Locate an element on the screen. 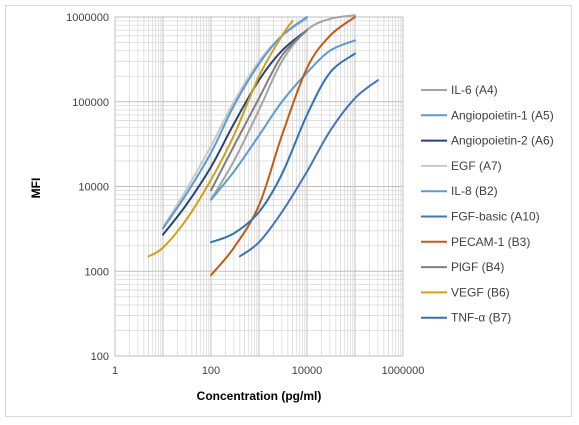 The height and width of the screenshot is (425, 579). legend-item-il-6-a4: IL-6 (A4) is located at coordinates (459, 90).